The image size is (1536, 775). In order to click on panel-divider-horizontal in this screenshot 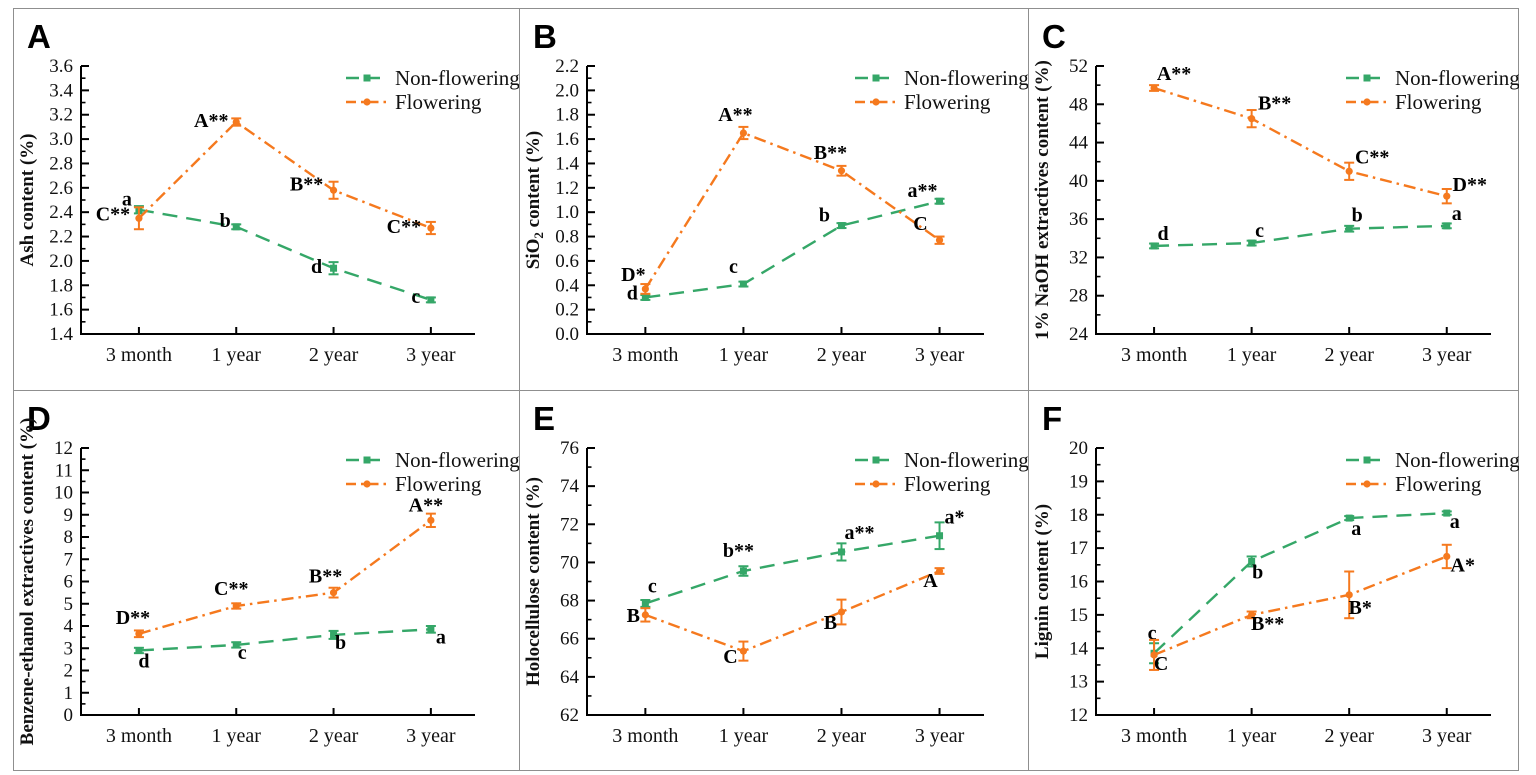, I will do `click(766, 390)`.